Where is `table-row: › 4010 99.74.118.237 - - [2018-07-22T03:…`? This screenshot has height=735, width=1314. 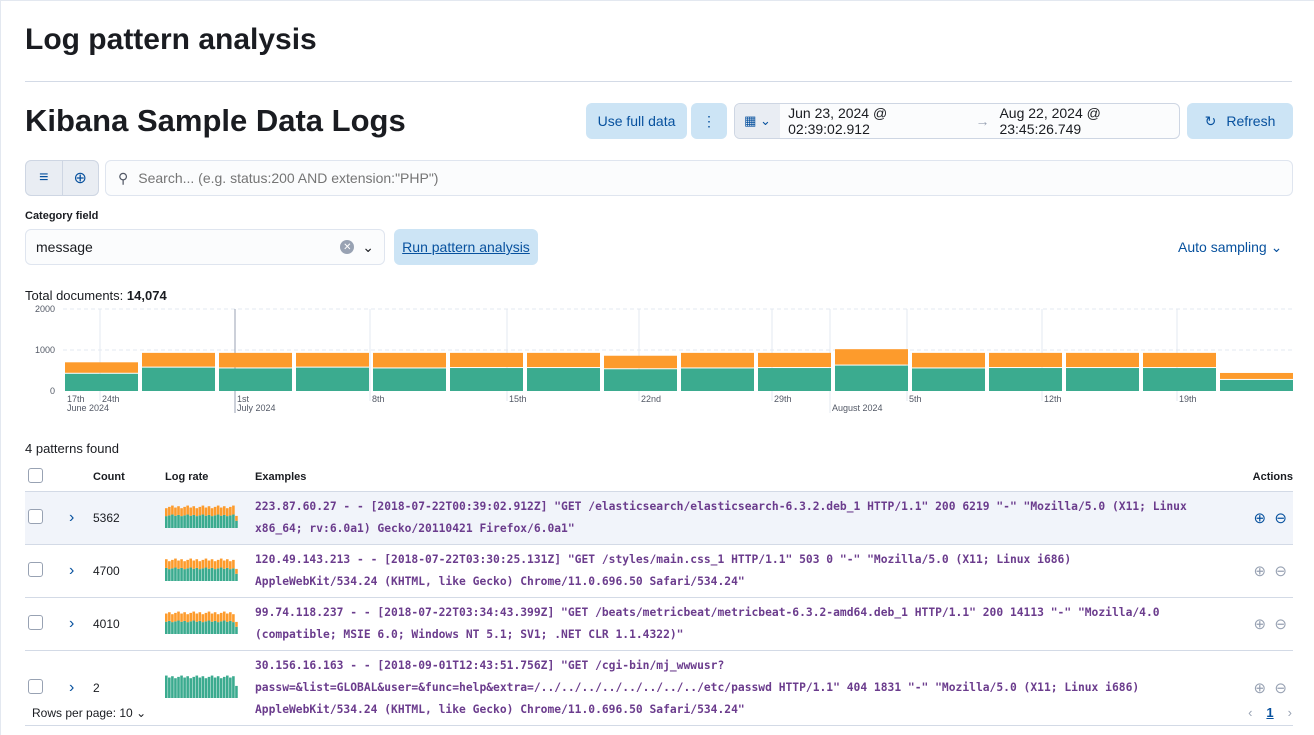 table-row: › 4010 99.74.118.237 - - [2018-07-22T03:… is located at coordinates (659, 624).